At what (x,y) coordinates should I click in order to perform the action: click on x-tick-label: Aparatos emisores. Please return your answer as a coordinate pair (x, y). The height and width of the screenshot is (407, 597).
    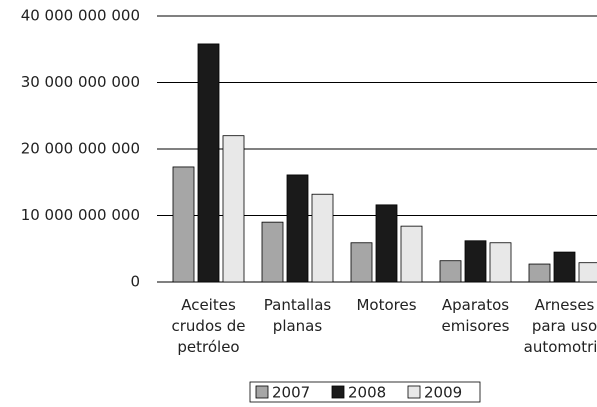
    Looking at the image, I should click on (476, 315).